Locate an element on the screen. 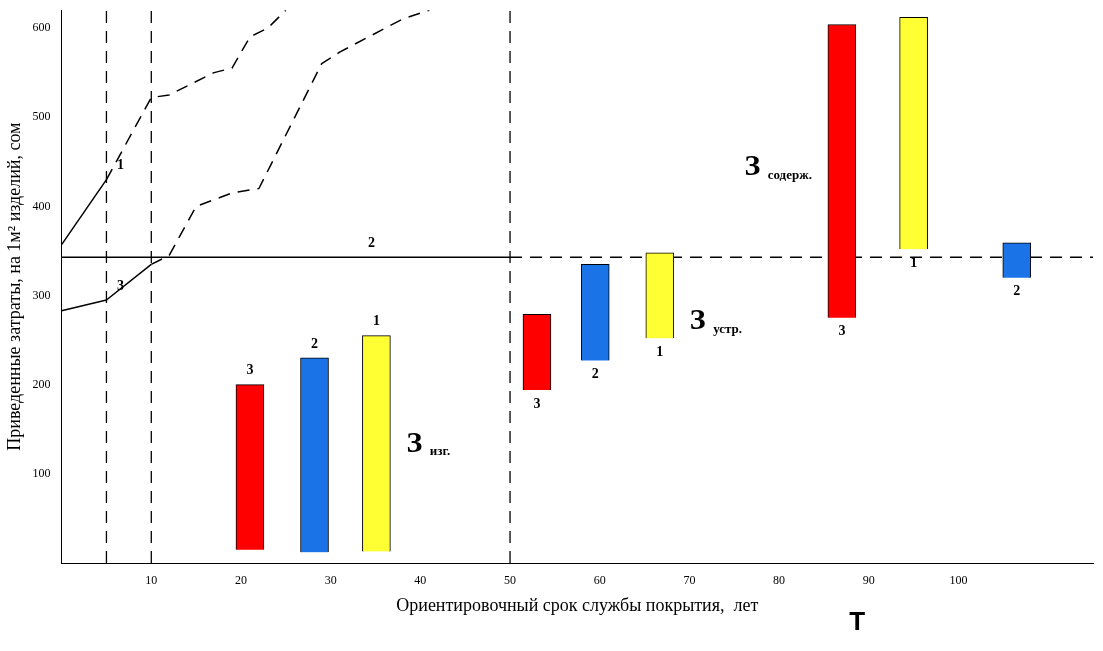 Image resolution: width=1103 pixels, height=651 pixels. x-tick-label: 50 is located at coordinates (510, 580).